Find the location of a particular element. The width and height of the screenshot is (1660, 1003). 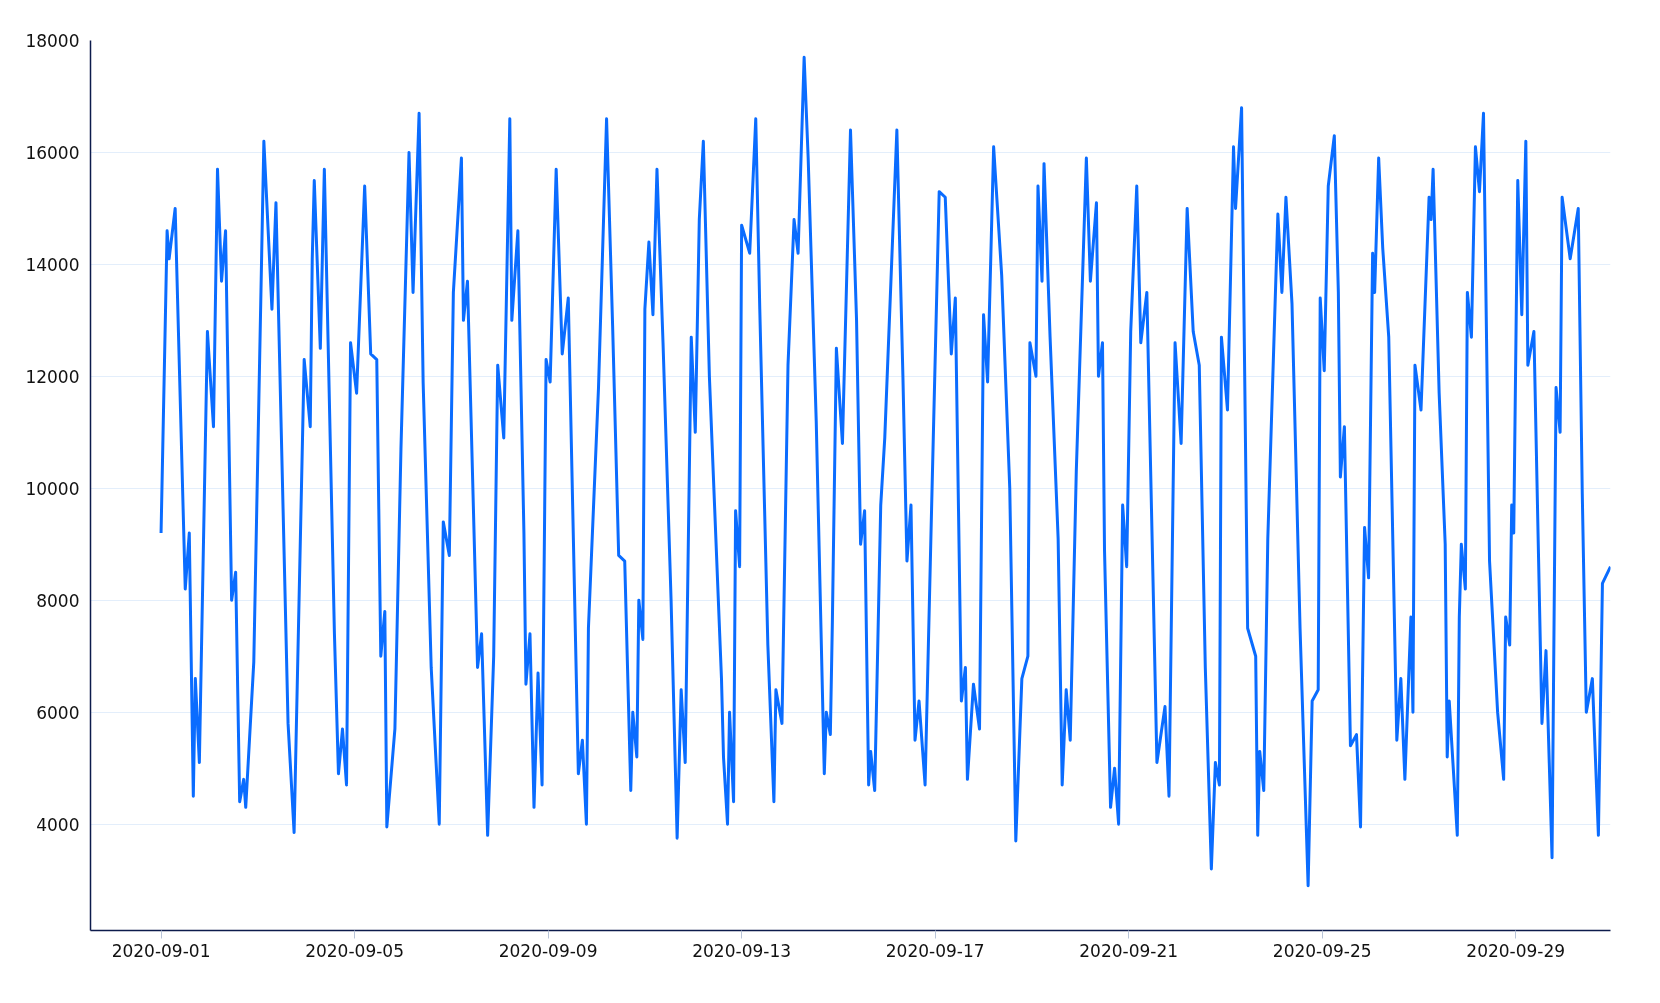

y-tick-label: 14000 is located at coordinates (52, 264).